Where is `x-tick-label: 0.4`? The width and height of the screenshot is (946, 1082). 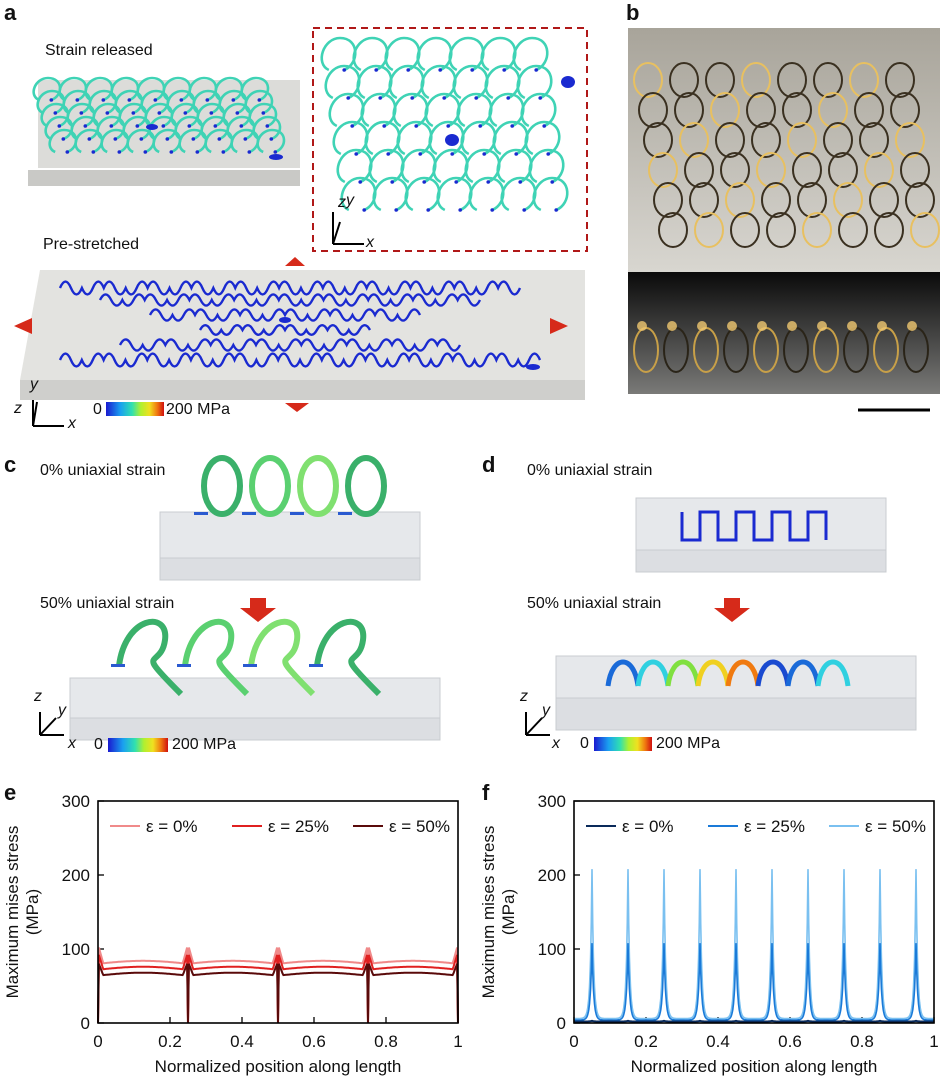
x-tick-label: 0.4 is located at coordinates (718, 1041).